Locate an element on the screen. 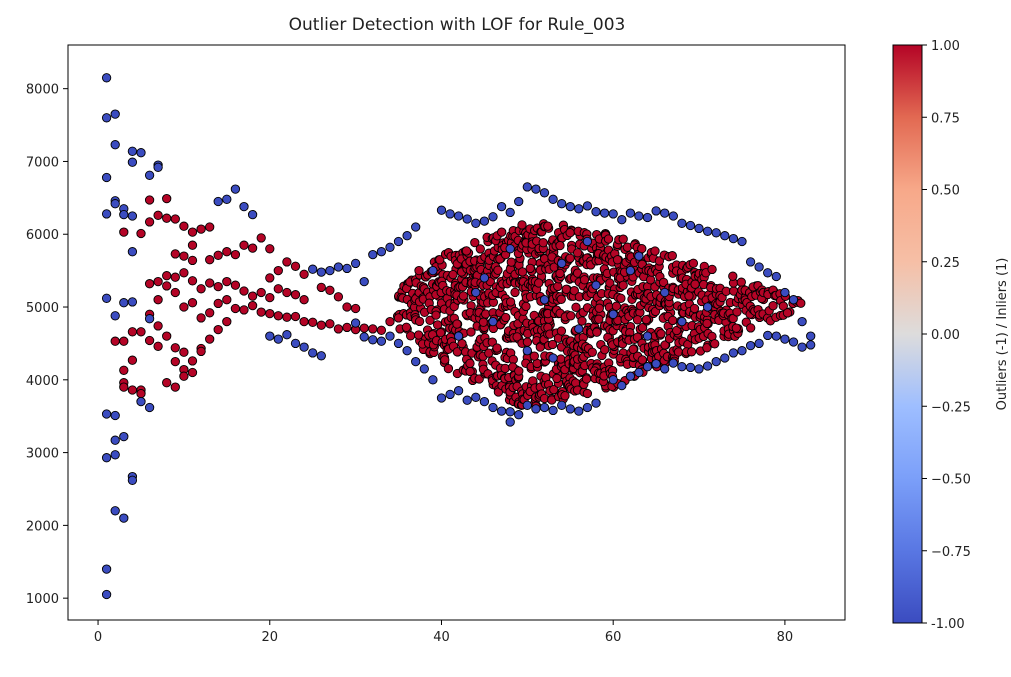  y-axis: 1000 2000 3000 4000 5000 6000 7000 8000 is located at coordinates (47, 345).